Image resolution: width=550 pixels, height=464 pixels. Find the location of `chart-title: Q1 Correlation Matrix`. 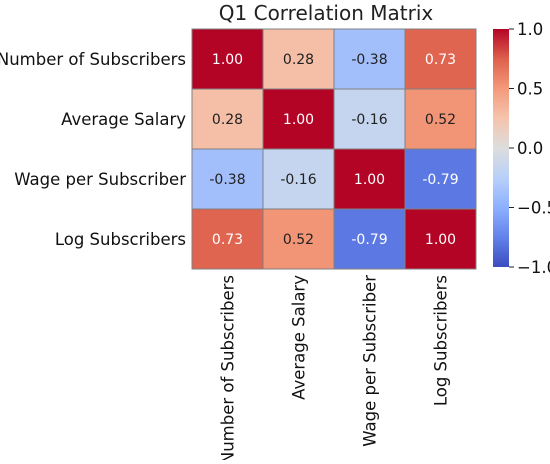

chart-title: Q1 Correlation Matrix is located at coordinates (326, 13).